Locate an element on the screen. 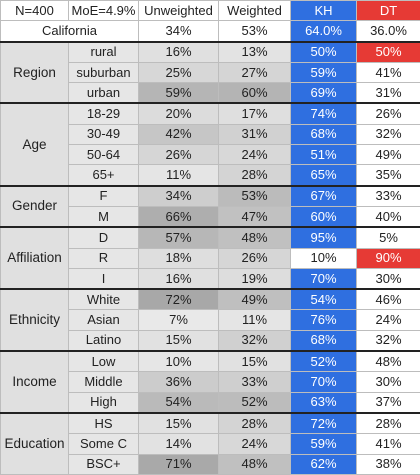  unweighted-value: 71% is located at coordinates (179, 464).